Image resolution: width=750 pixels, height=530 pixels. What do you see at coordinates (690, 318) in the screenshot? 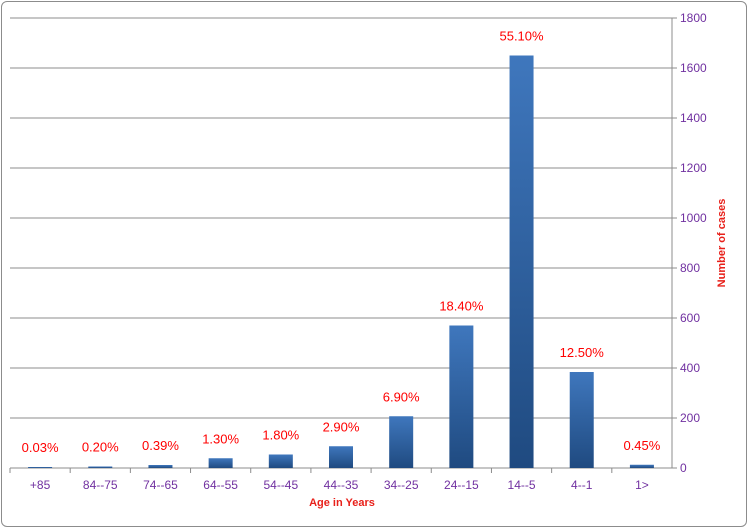
I see `y-tick-label: 600` at bounding box center [690, 318].